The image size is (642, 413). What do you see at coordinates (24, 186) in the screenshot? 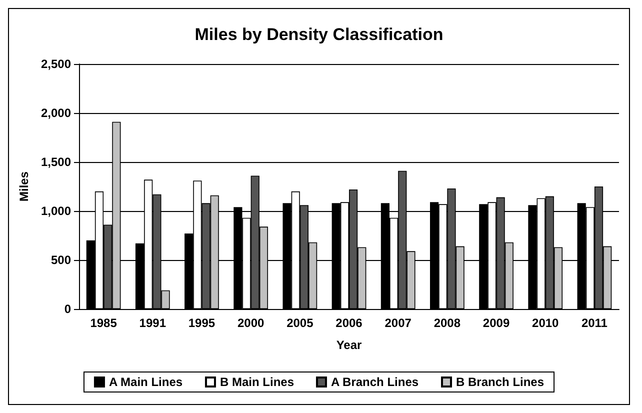
I see `y-axis-title: Miles` at bounding box center [24, 186].